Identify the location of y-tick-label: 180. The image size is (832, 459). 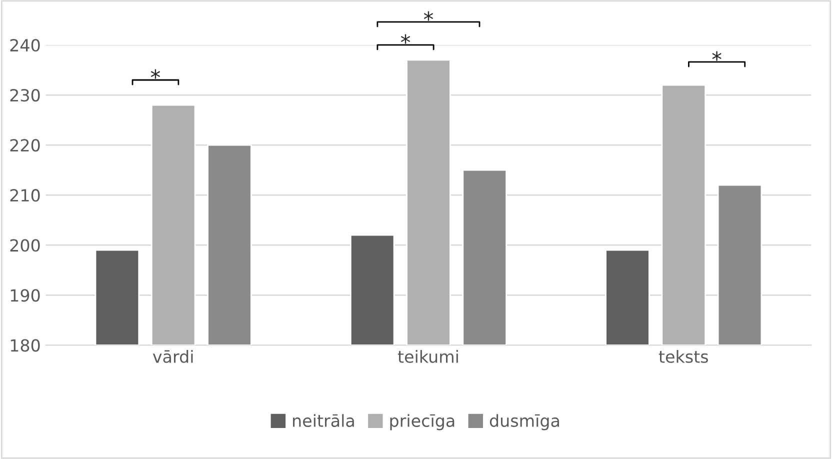
(25, 345).